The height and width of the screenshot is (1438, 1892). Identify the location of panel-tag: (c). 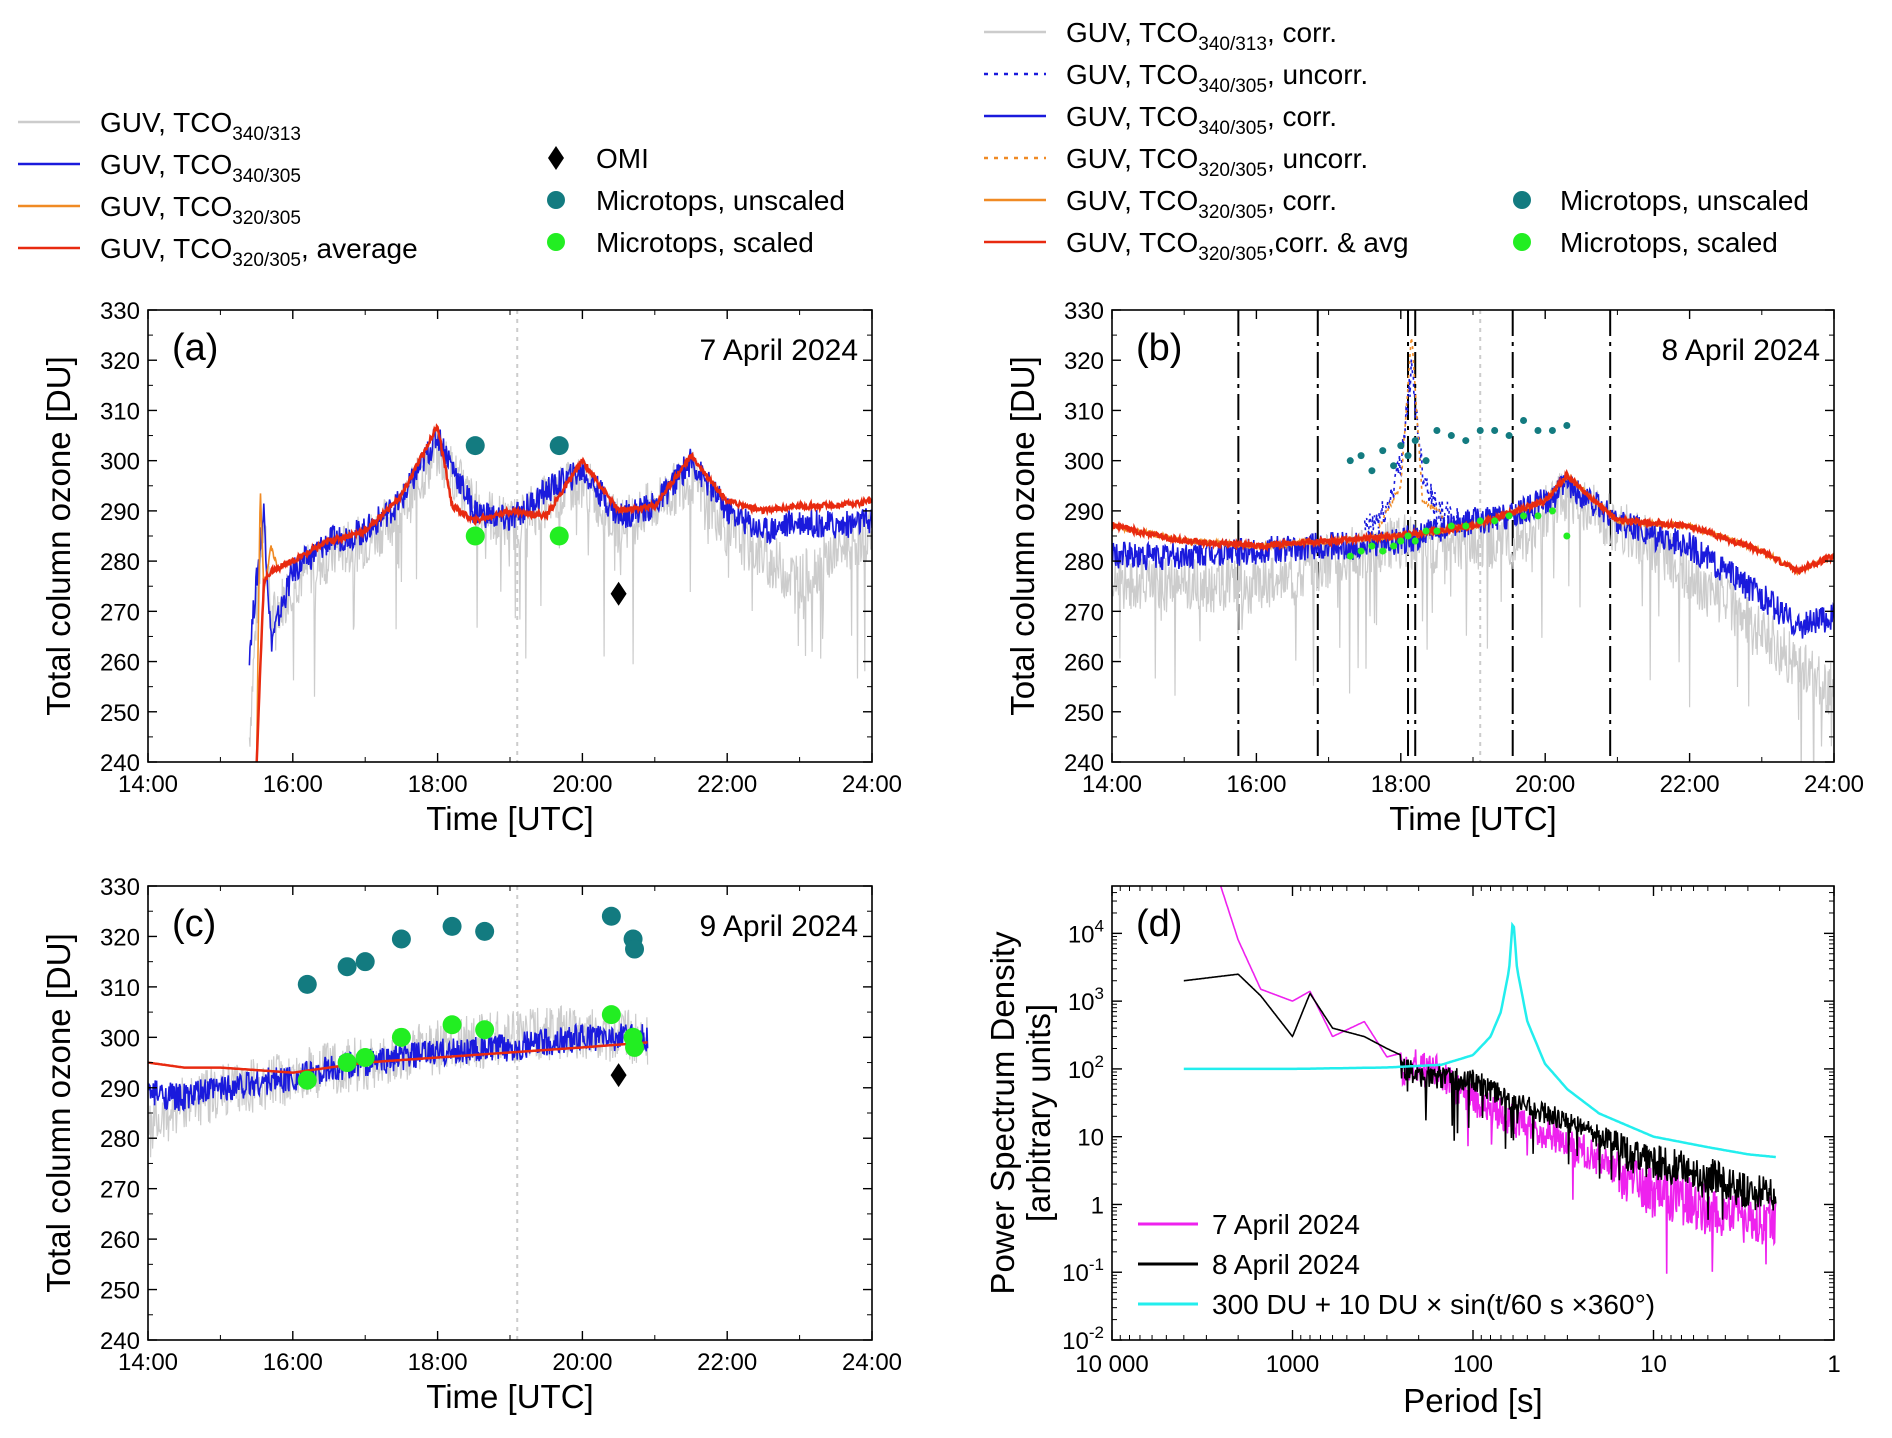
(194, 924).